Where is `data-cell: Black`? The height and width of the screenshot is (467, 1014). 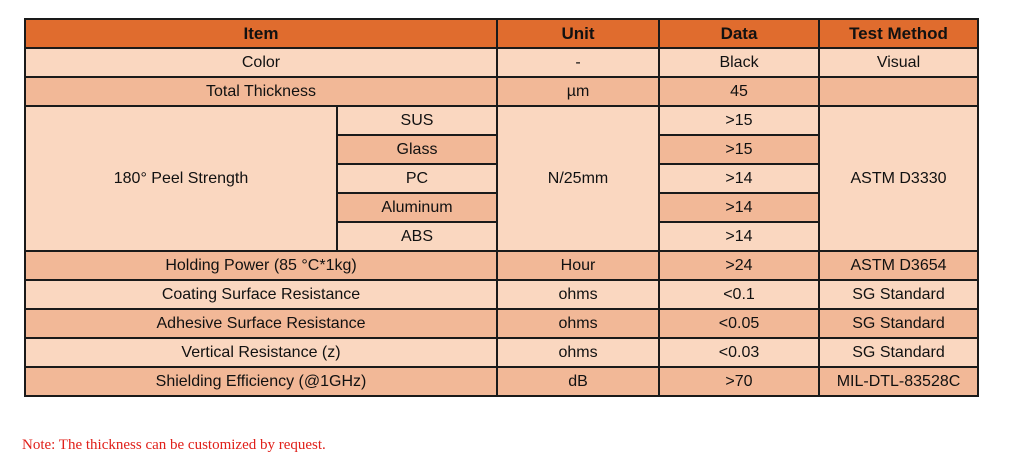 data-cell: Black is located at coordinates (739, 62).